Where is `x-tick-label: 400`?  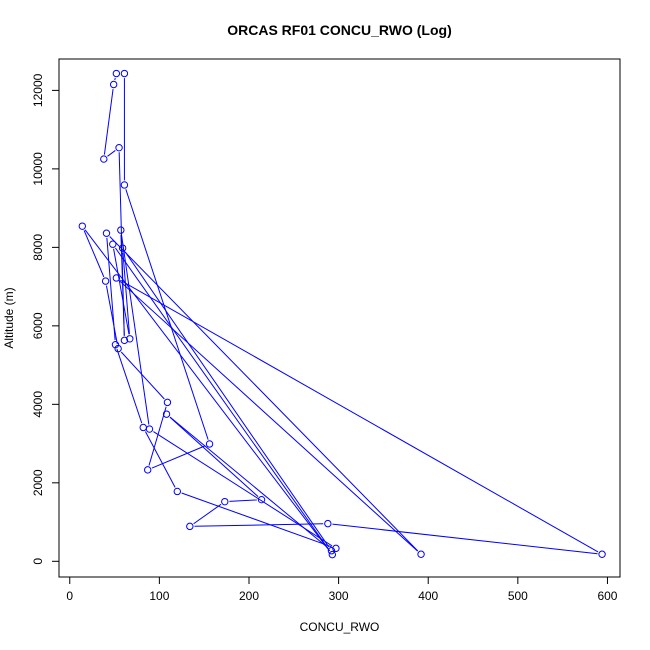 x-tick-label: 400 is located at coordinates (428, 596).